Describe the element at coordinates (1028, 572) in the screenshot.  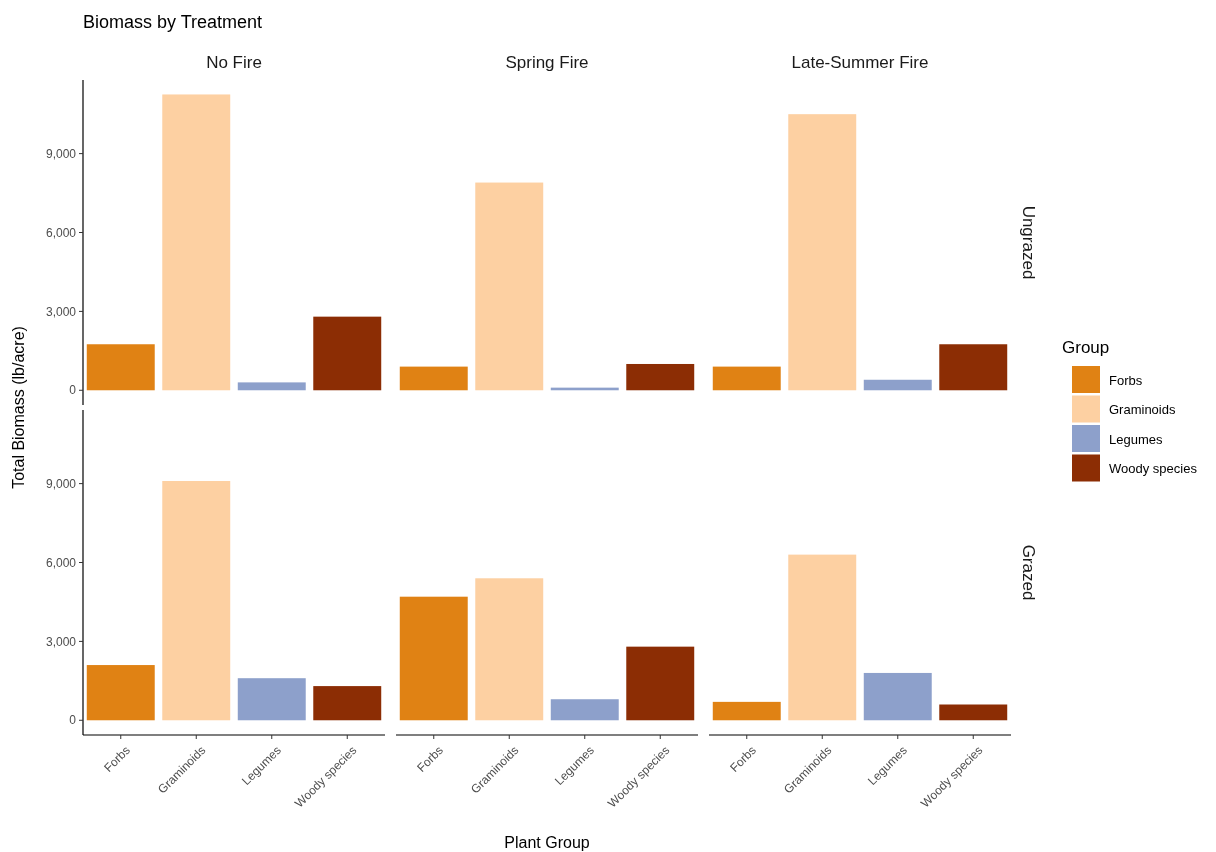
I see `y2-axis-title: Grazed` at that location.